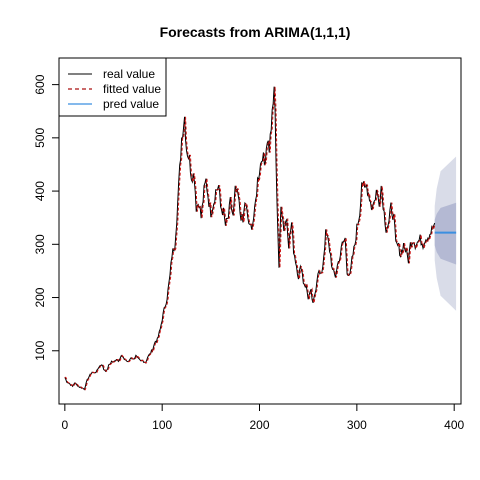 This screenshot has height=480, width=480. Describe the element at coordinates (132, 89) in the screenshot. I see `legend-label-fitted: fitted value` at that location.